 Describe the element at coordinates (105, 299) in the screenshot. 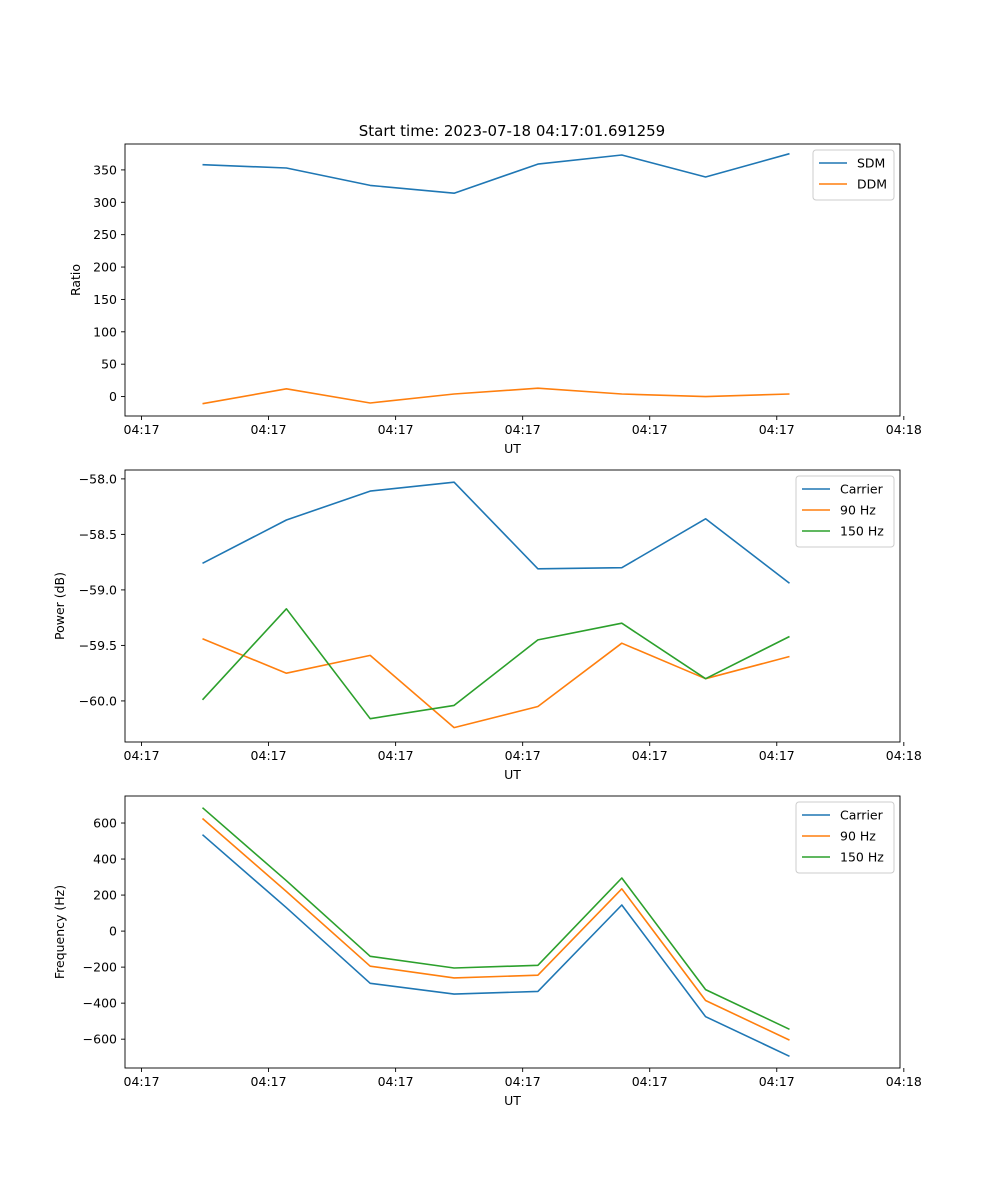

I see `y-tick-label: 150` at that location.